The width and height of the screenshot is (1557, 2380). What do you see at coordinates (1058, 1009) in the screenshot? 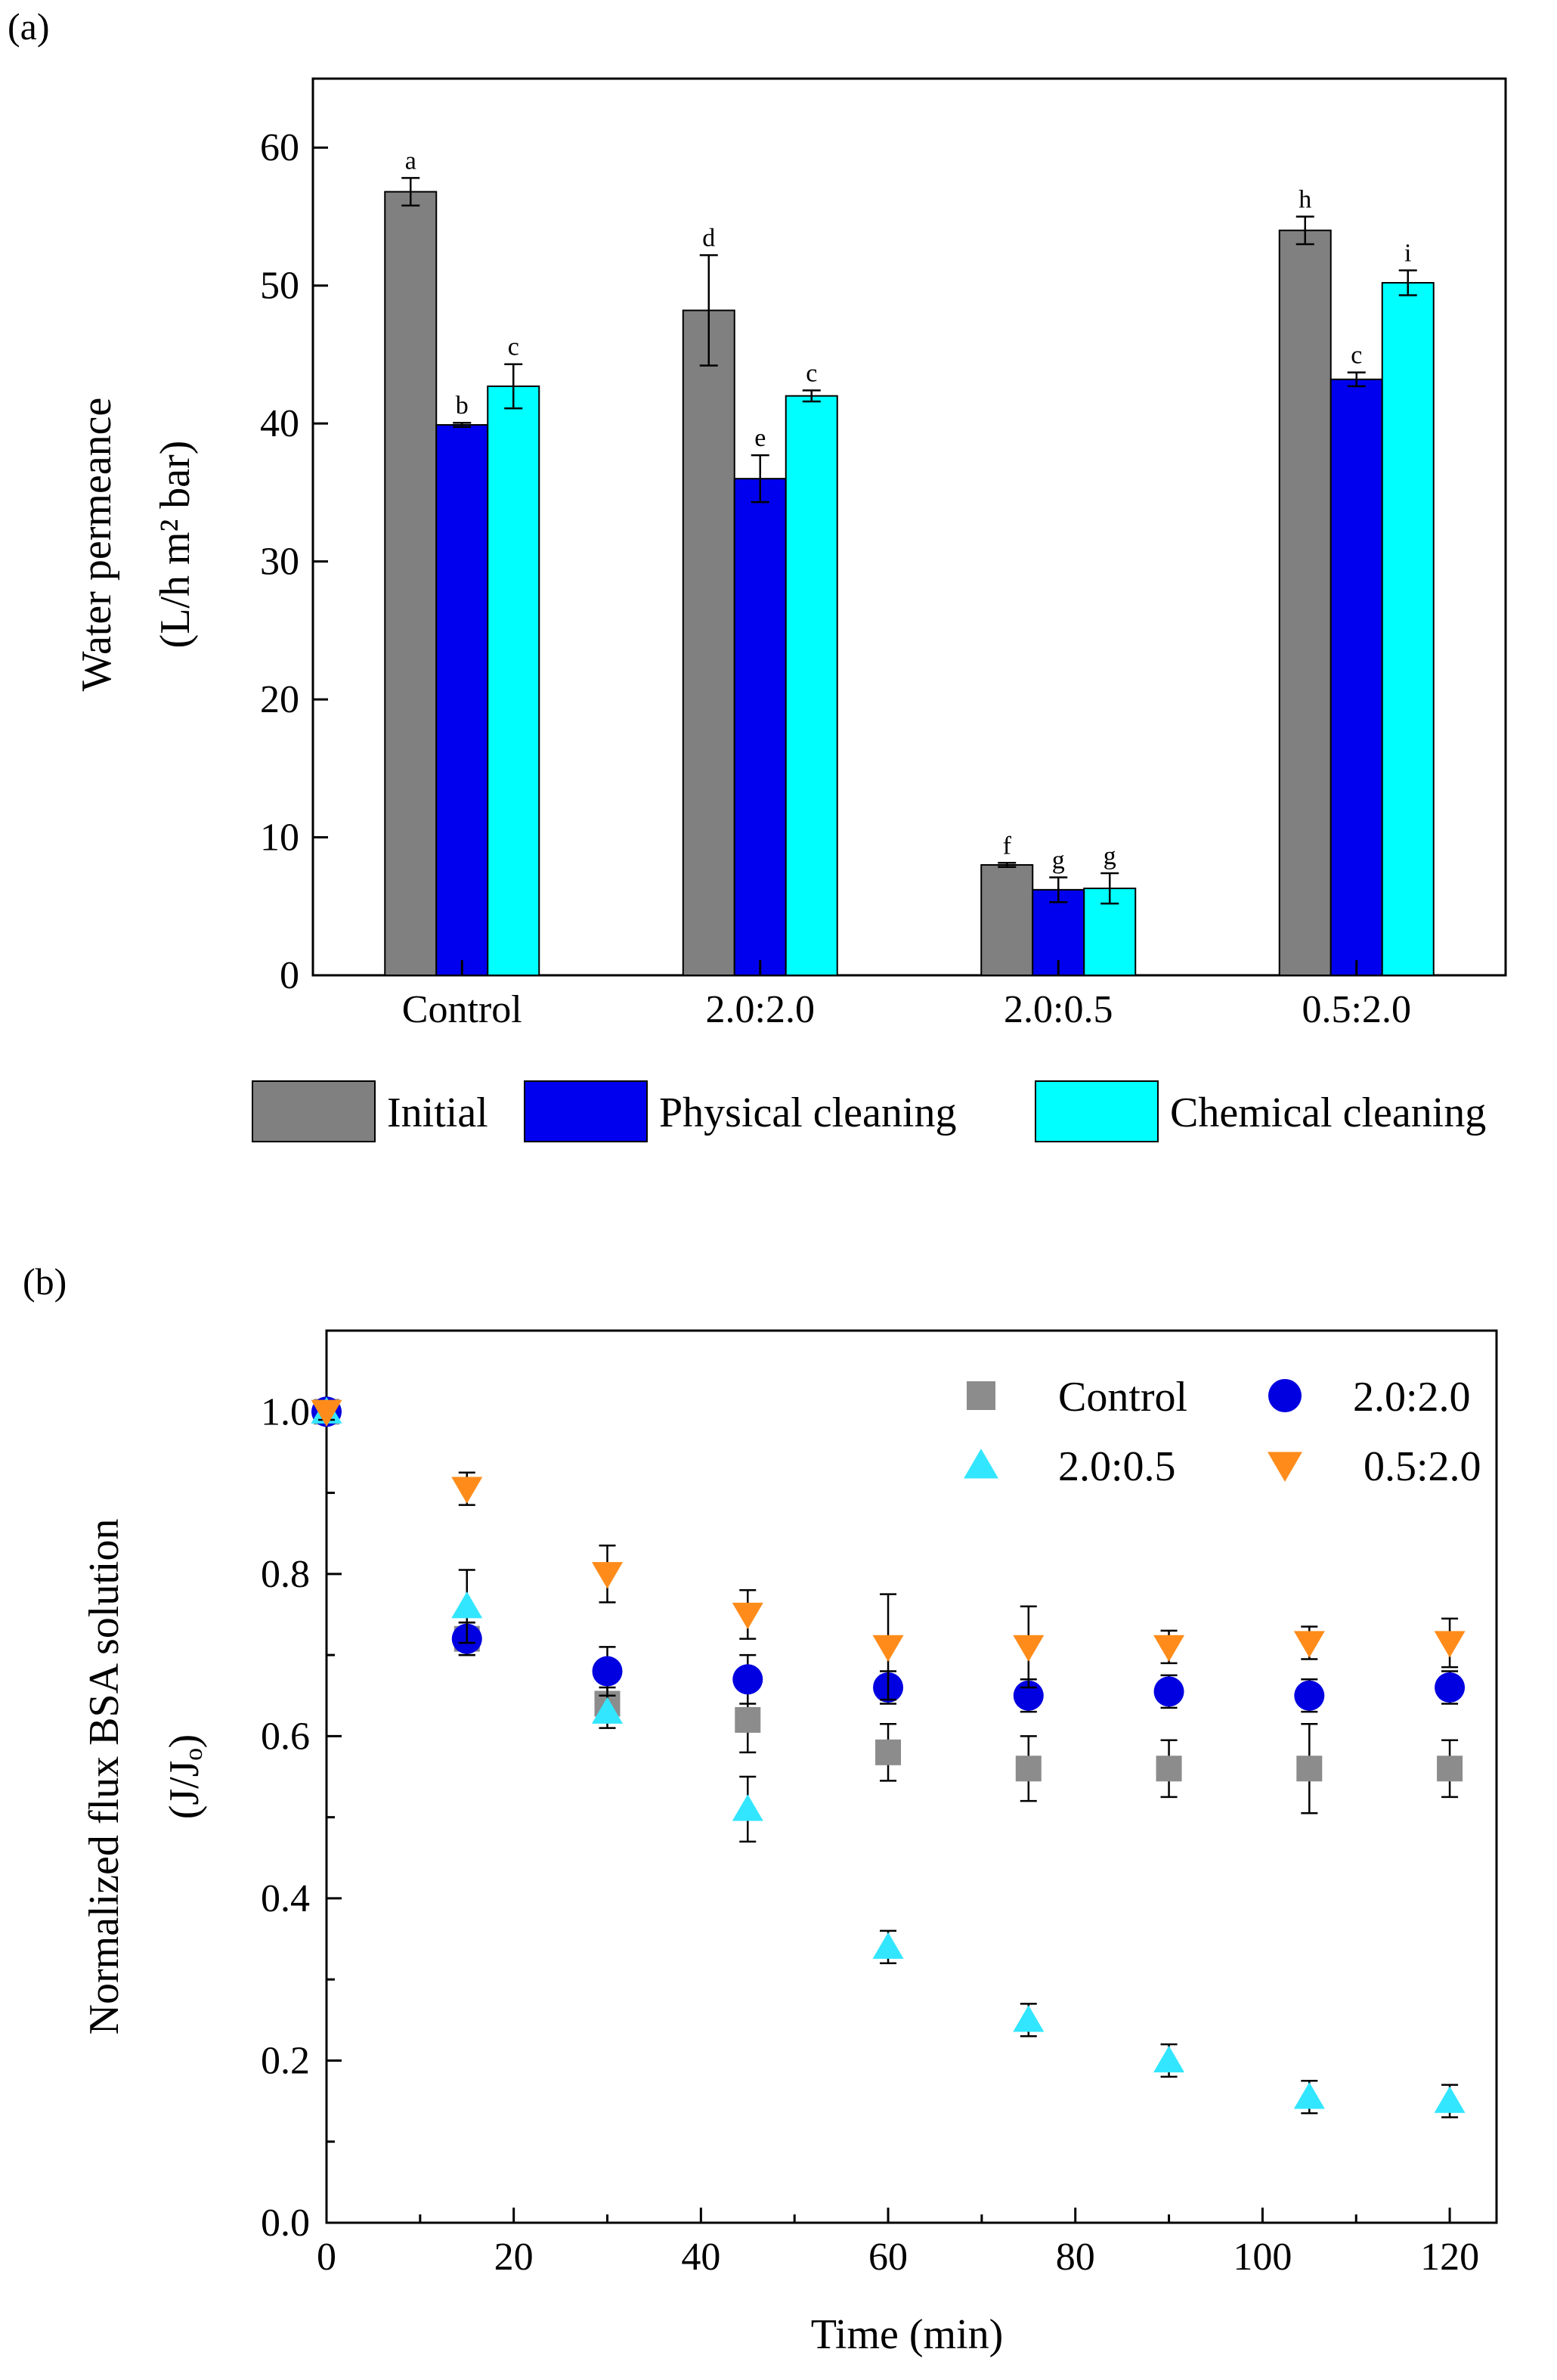
I see `x-tick-label: 2.0:0.5` at bounding box center [1058, 1009].